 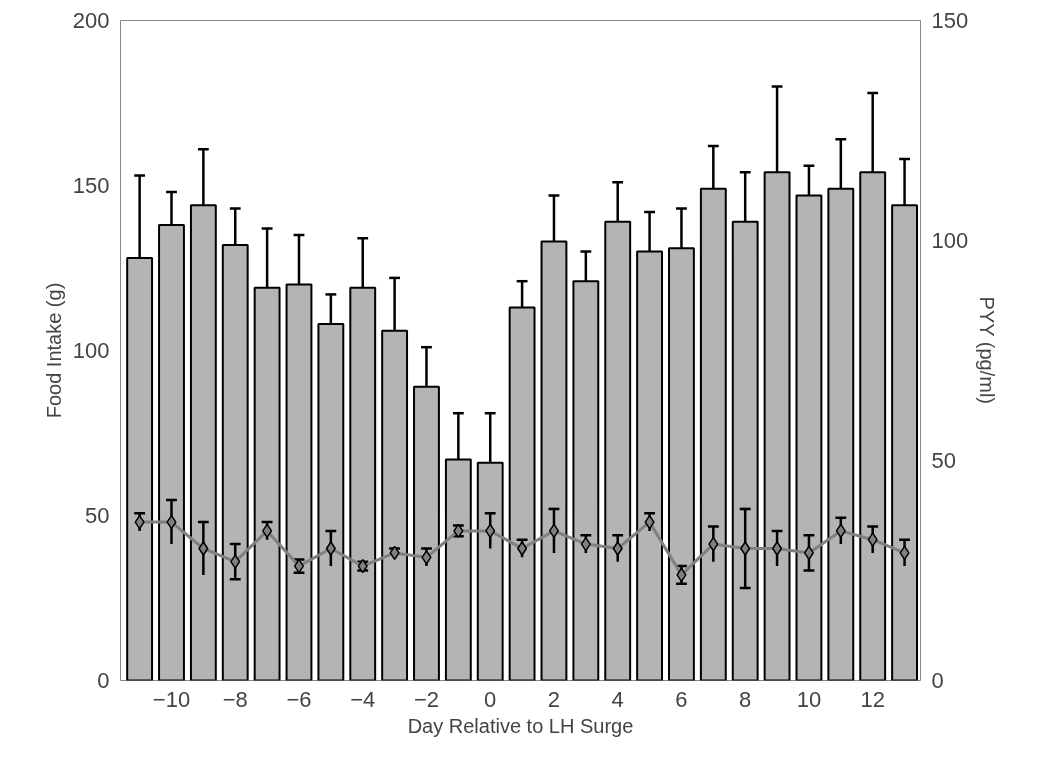 I want to click on y-tick-label: 200, so click(x=91, y=20).